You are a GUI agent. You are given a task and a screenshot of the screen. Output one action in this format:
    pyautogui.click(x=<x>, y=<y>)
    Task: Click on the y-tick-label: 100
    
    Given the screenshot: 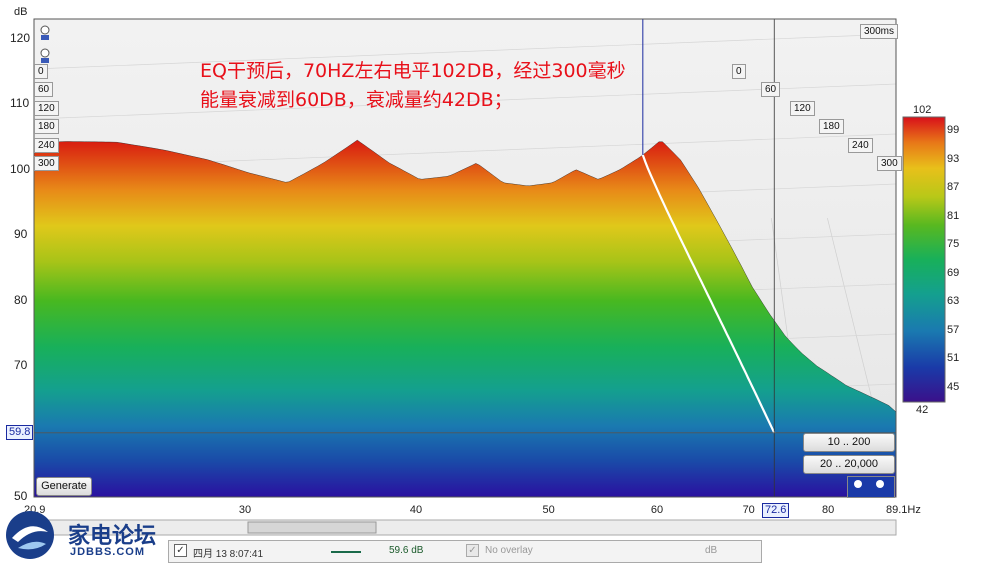 What is the action you would take?
    pyautogui.click(x=20, y=168)
    